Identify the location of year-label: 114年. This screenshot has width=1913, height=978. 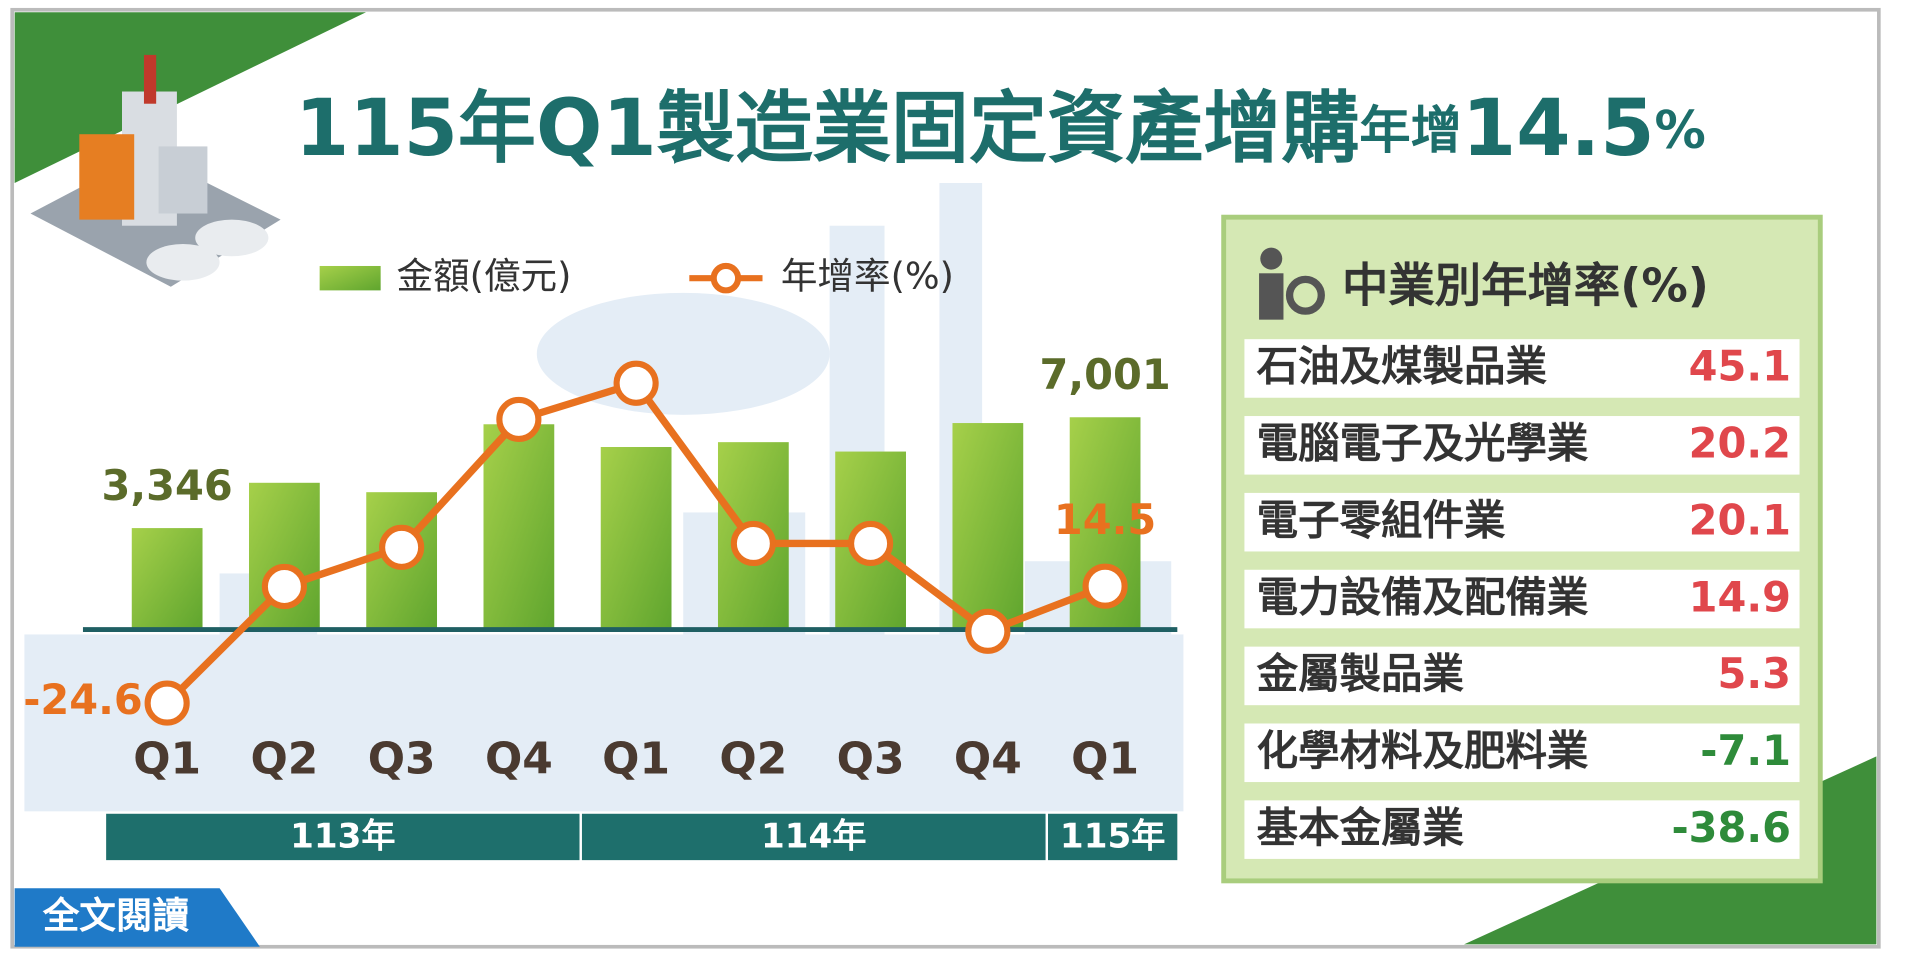
(813, 837).